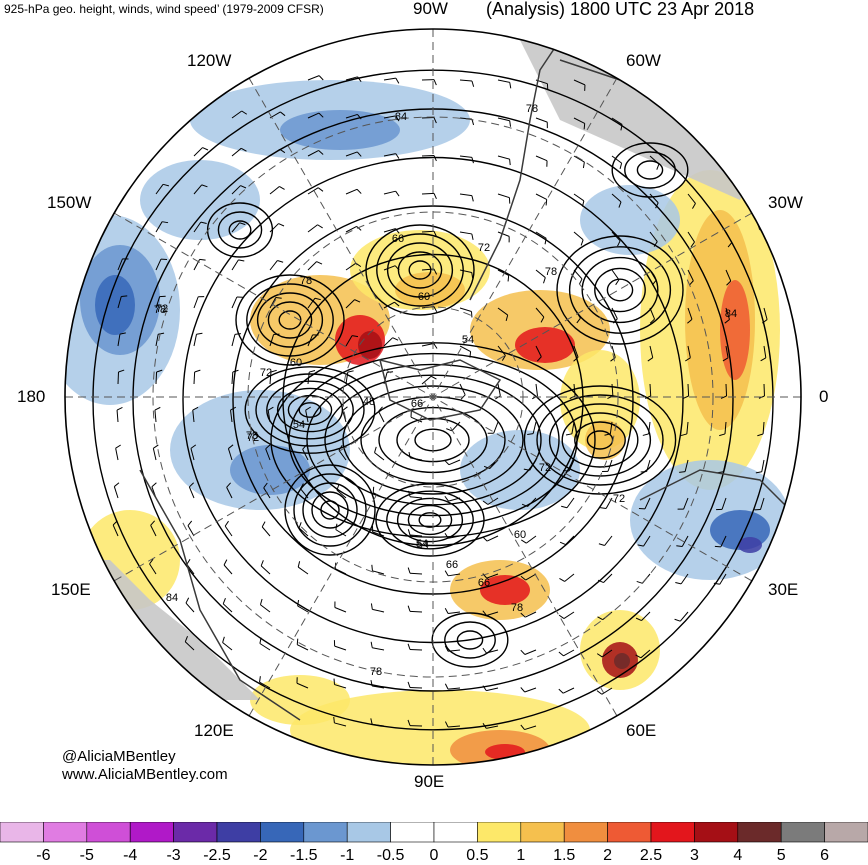 Image resolution: width=868 pixels, height=865 pixels. Describe the element at coordinates (641, 730) in the screenshot. I see `lon-label-60e: 60E` at that location.